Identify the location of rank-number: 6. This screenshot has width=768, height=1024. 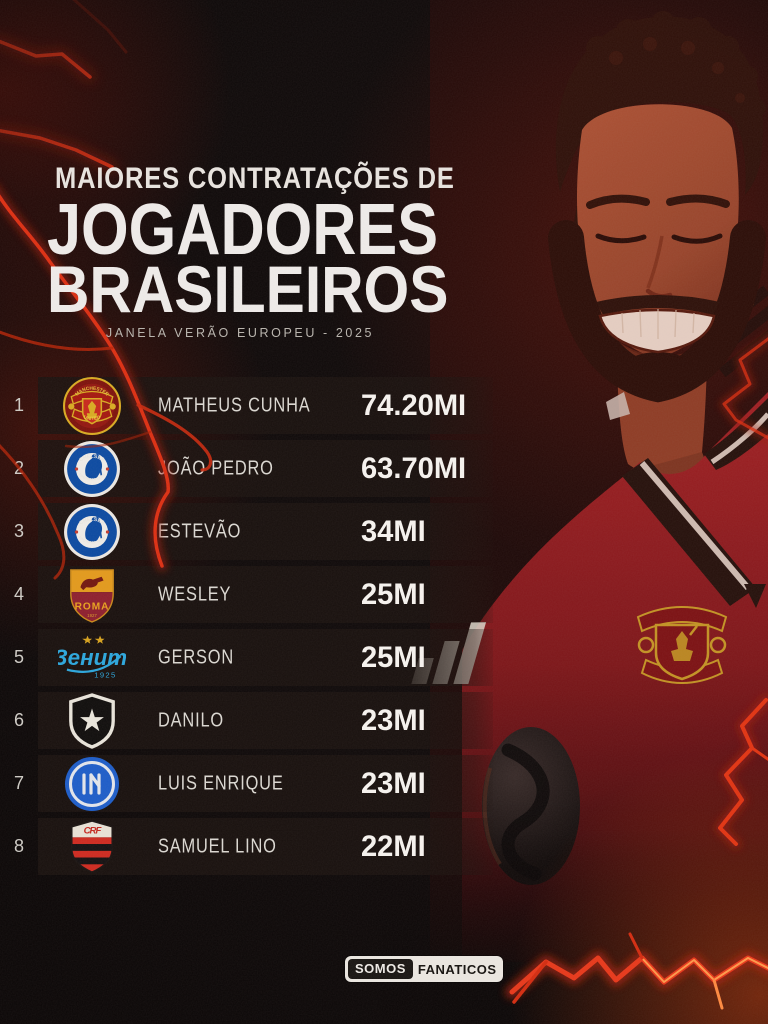
(18, 720).